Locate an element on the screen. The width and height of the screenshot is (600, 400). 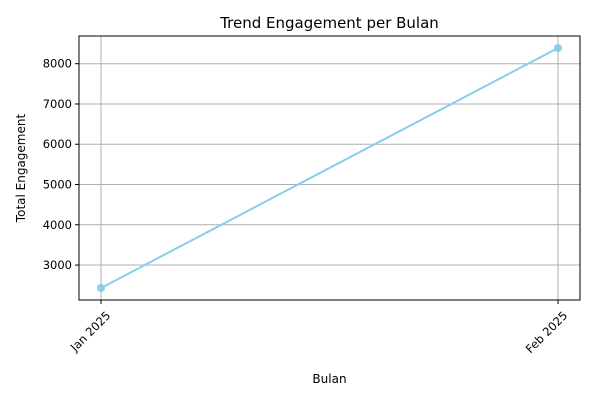
chart-title: Trend Engagement per Bulan is located at coordinates (329, 23).